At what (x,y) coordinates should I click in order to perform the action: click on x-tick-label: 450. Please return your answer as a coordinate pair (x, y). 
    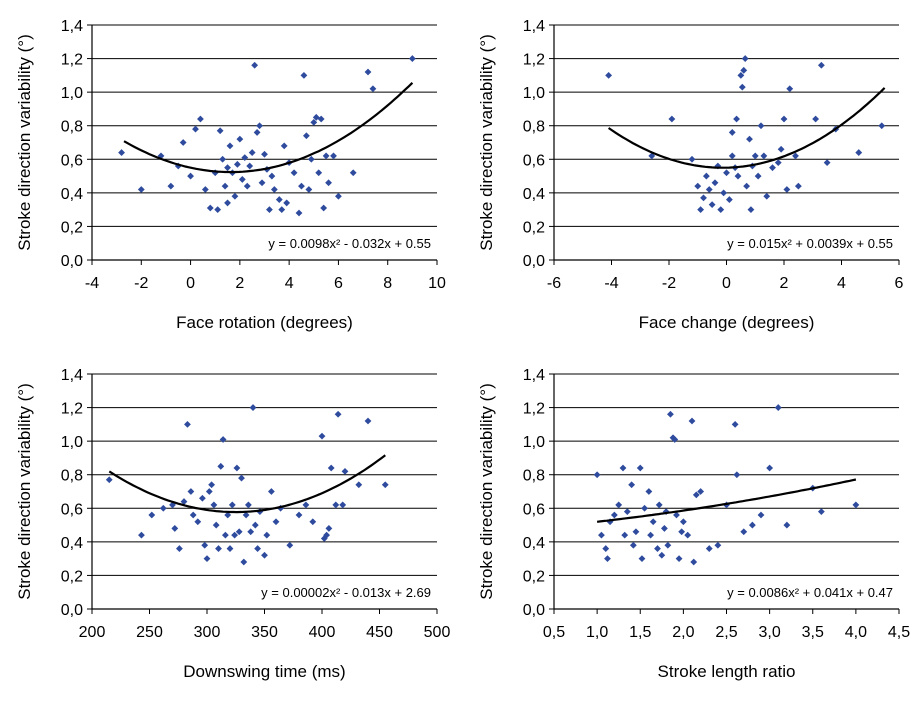
    Looking at the image, I should click on (379, 632).